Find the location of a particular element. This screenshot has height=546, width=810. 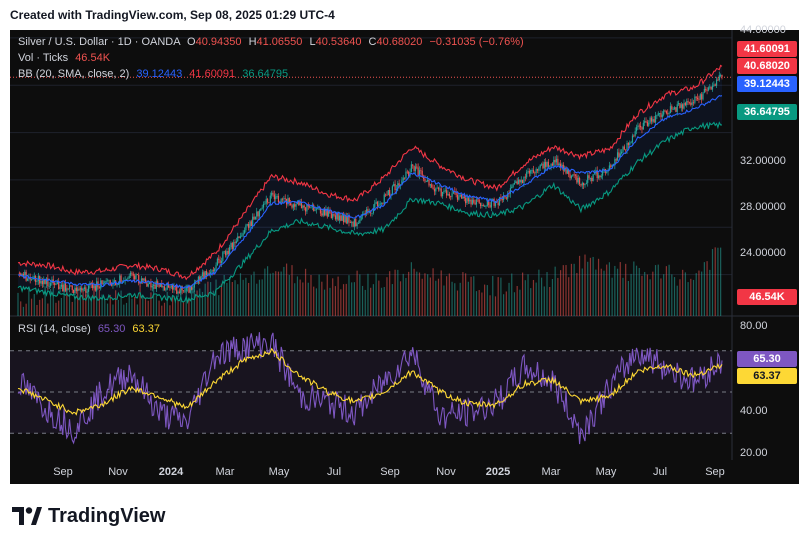

bb-basis-badge: 39.12443 is located at coordinates (767, 84).